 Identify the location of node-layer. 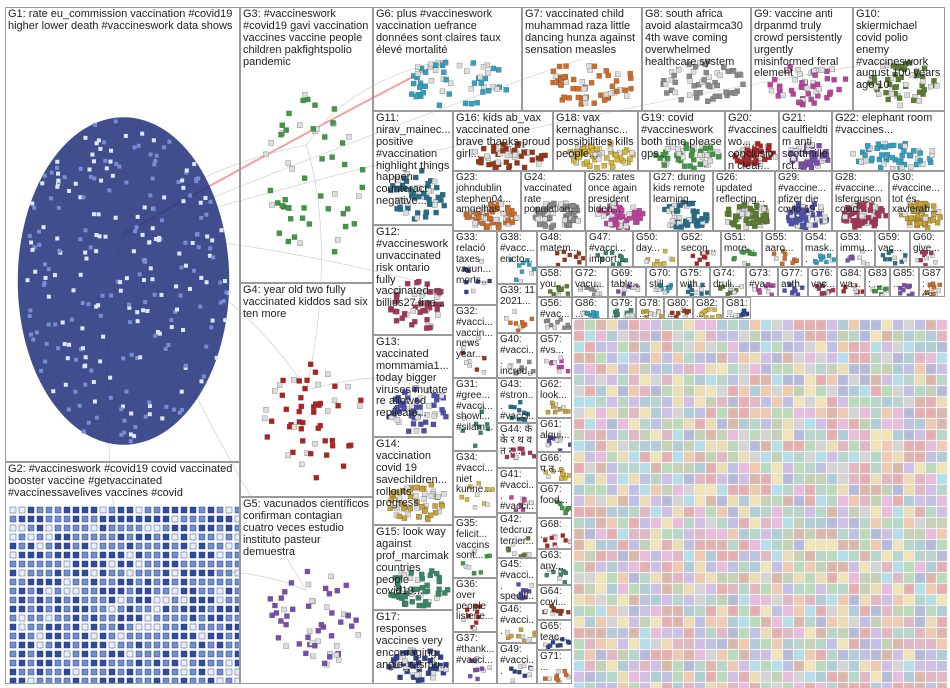
(417, 502).